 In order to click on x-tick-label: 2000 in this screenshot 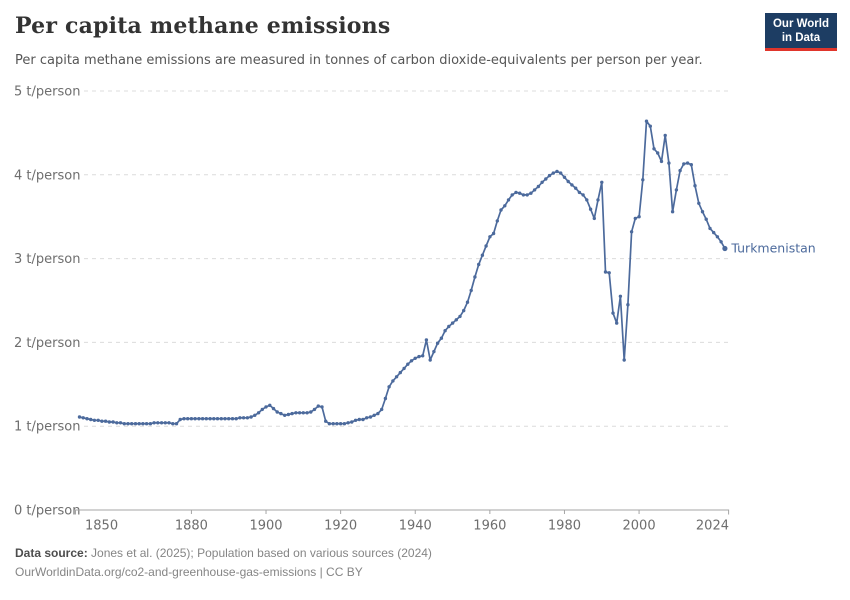, I will do `click(639, 526)`.